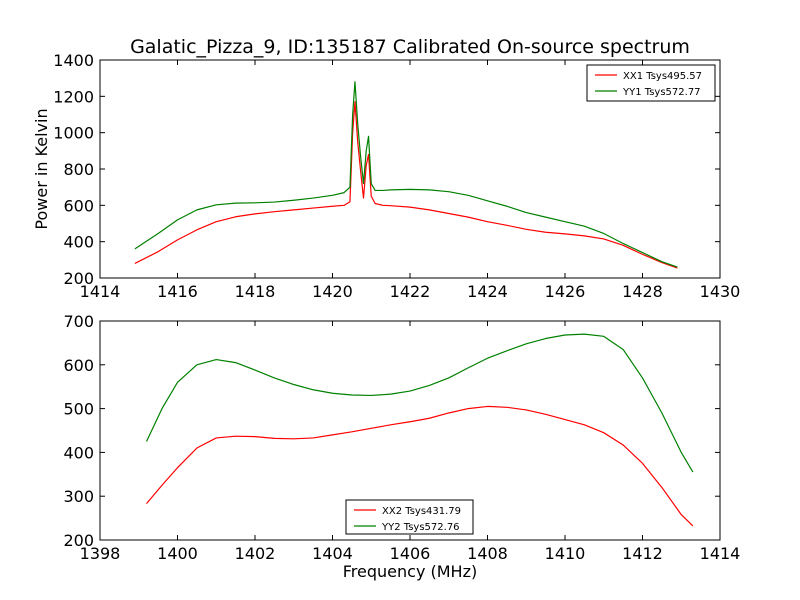 Image resolution: width=800 pixels, height=600 pixels. What do you see at coordinates (410, 553) in the screenshot?
I see `x-tick-label: 1406` at bounding box center [410, 553].